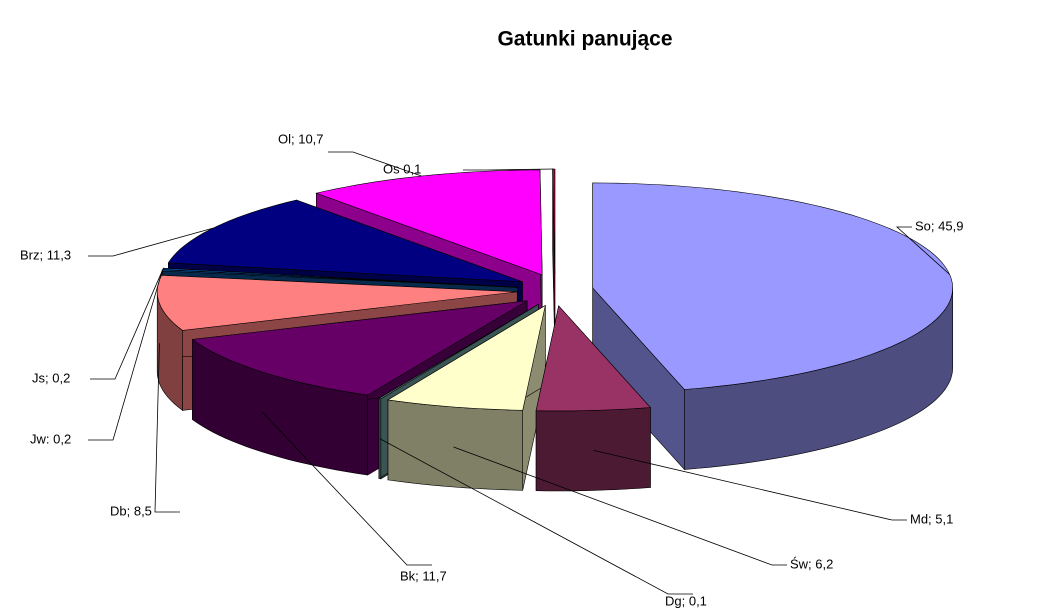 The height and width of the screenshot is (612, 1042). What do you see at coordinates (584, 39) in the screenshot?
I see `chart-title: Gatunki panujące` at bounding box center [584, 39].